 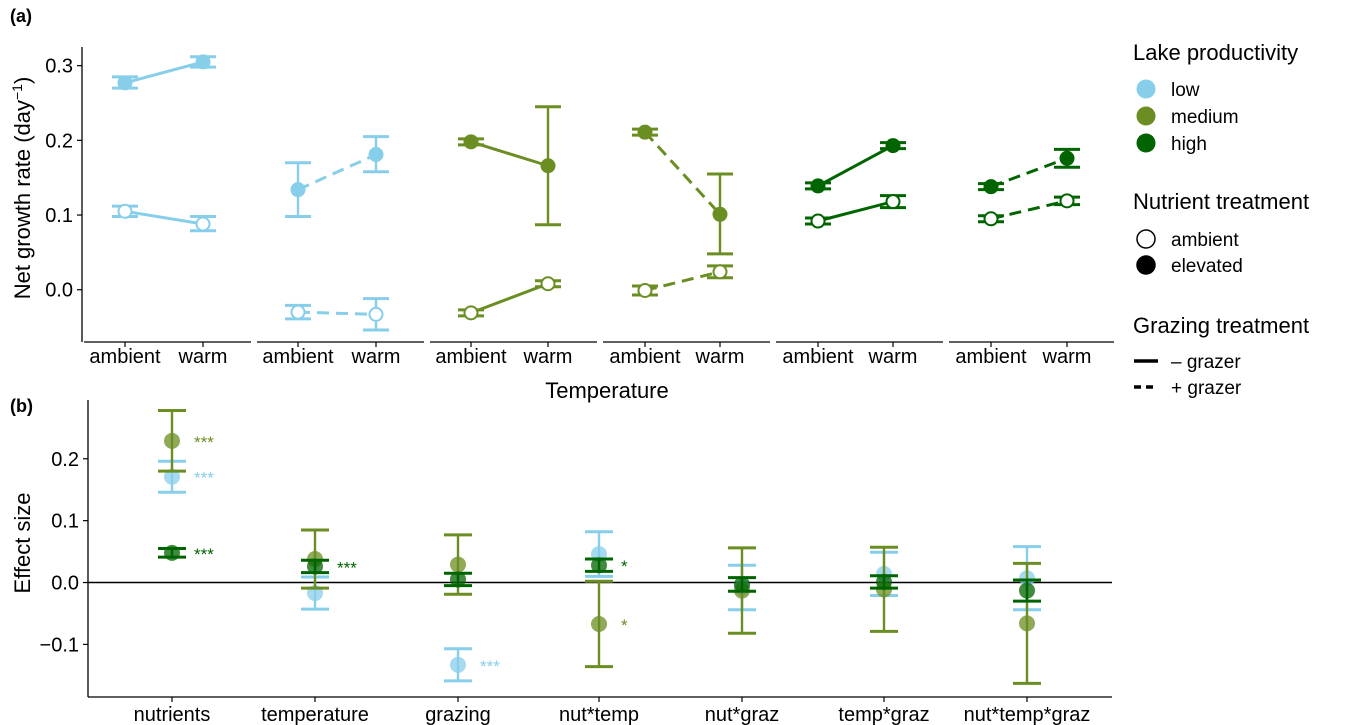 I want to click on panel-b-xtick-label: nut*graz, so click(x=742, y=714).